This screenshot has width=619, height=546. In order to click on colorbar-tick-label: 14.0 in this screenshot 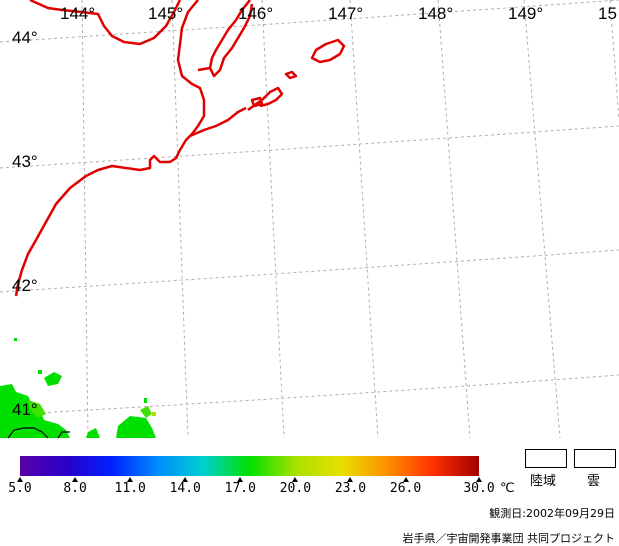, I will do `click(185, 488)`.